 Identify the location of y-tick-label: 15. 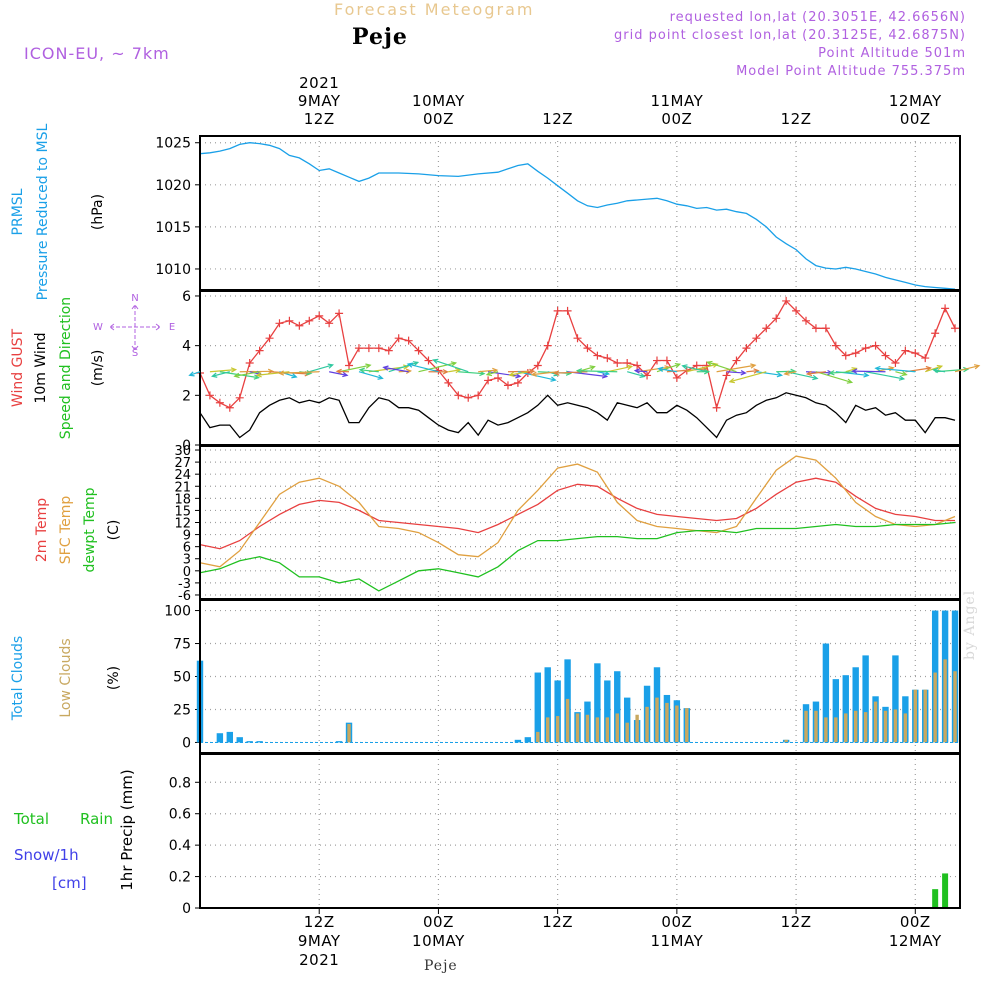
(182, 511).